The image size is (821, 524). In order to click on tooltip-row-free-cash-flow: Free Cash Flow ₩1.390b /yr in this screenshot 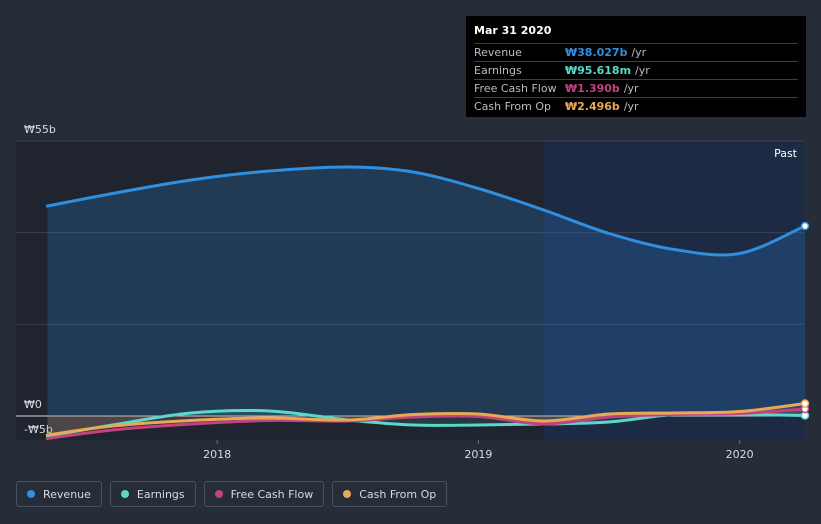, I will do `click(636, 88)`.